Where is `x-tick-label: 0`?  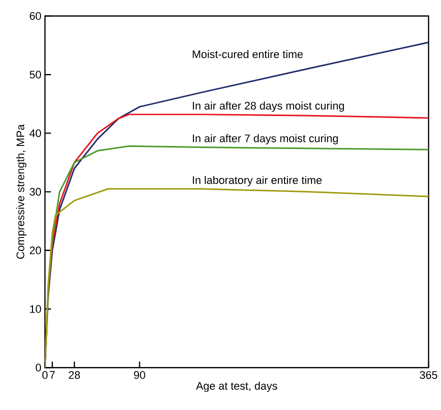 x-tick-label: 0 is located at coordinates (45, 375).